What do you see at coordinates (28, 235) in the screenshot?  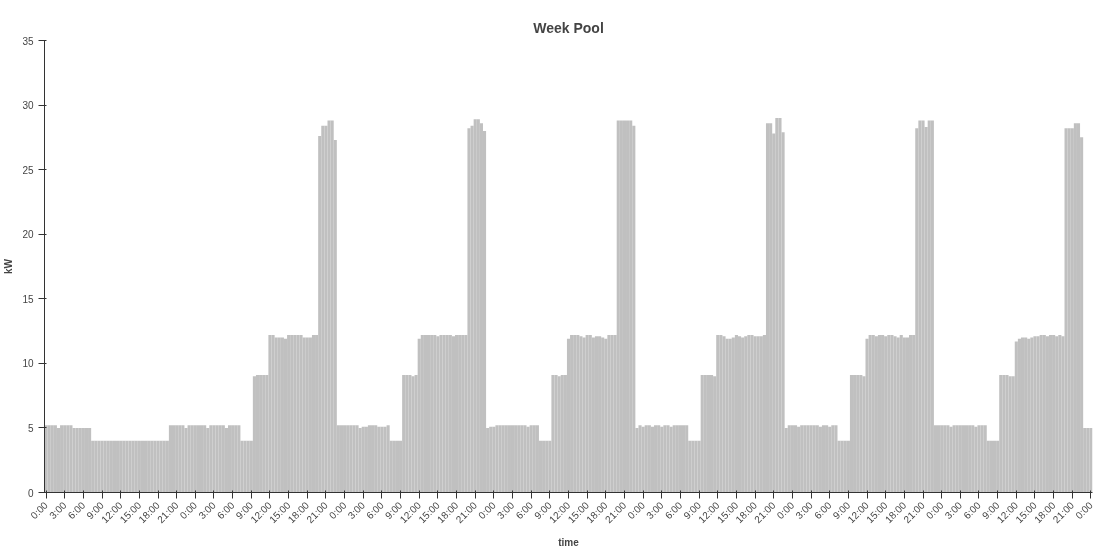 I see `y-tick-label: 20` at bounding box center [28, 235].